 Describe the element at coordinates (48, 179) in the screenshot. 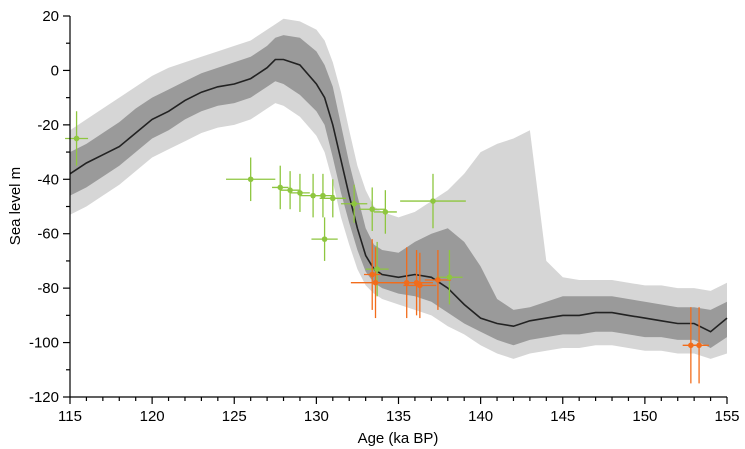

I see `y-tick-label: -40` at that location.